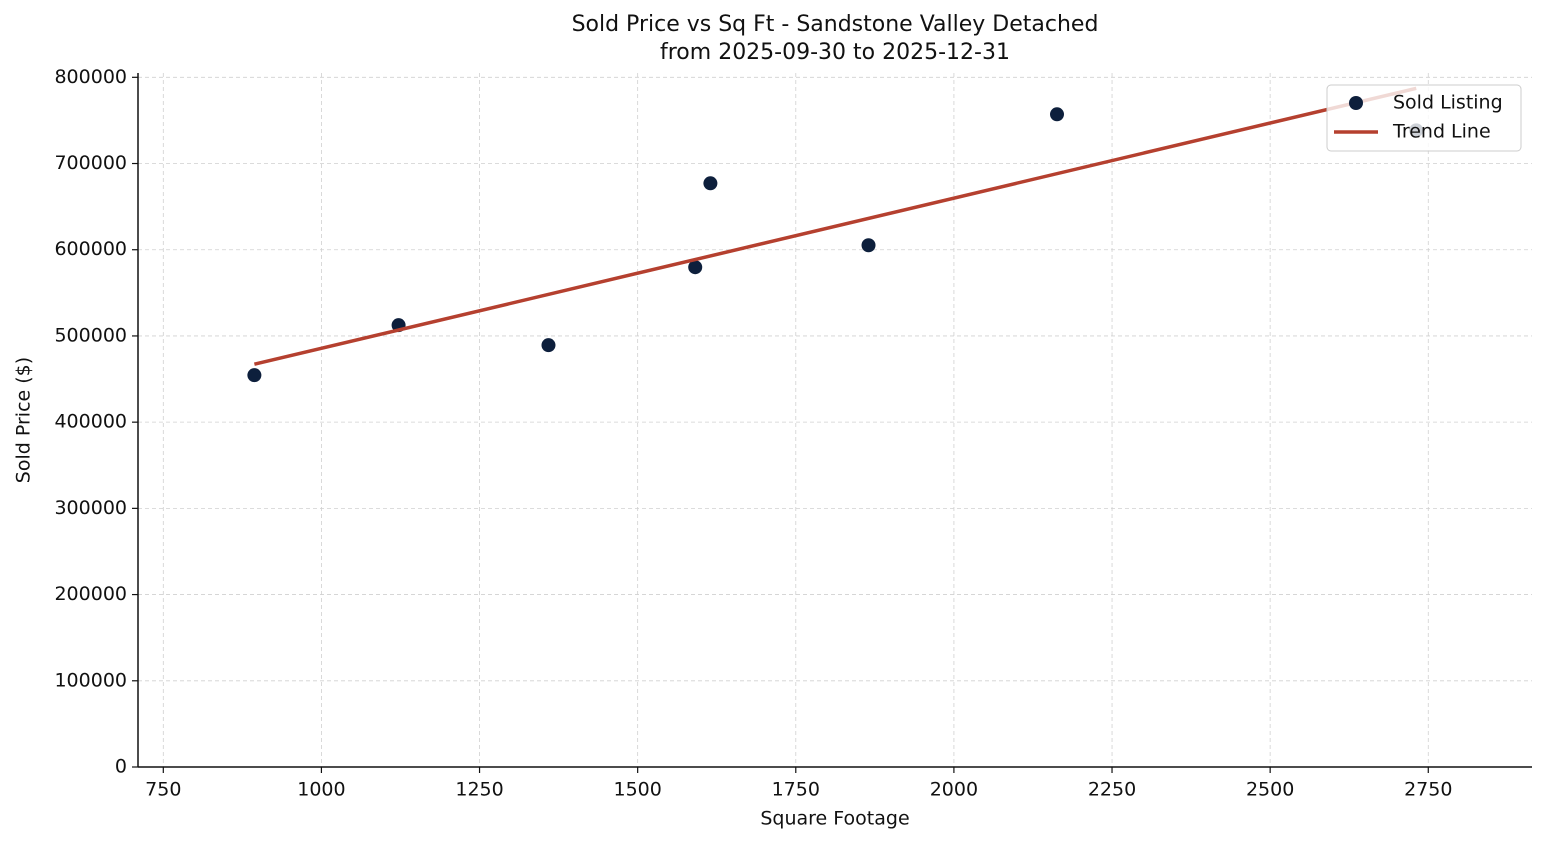 This screenshot has width=1547, height=845. What do you see at coordinates (90, 594) in the screenshot?
I see `y-tick-label: 200000` at bounding box center [90, 594].